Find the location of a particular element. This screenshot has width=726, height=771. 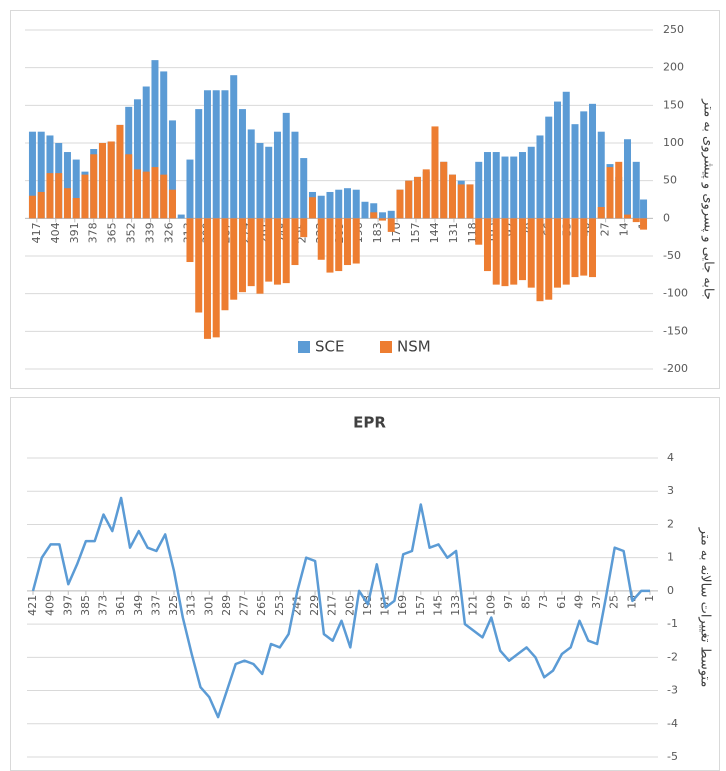

x-tick-label: 397 is located at coordinates (67, 605).